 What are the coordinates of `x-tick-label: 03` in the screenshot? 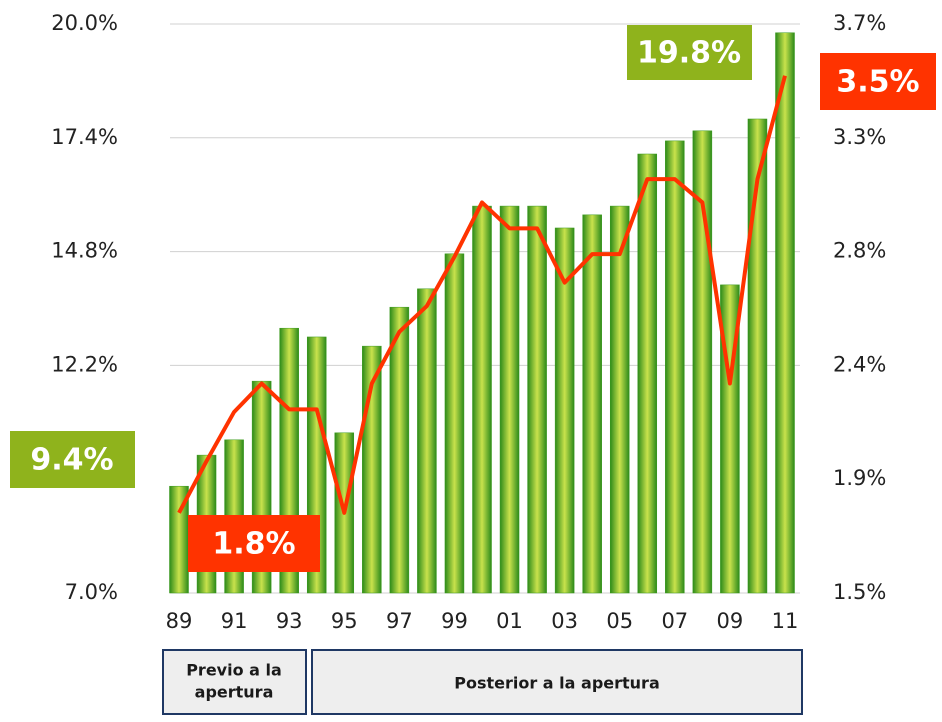 It's located at (564, 621).